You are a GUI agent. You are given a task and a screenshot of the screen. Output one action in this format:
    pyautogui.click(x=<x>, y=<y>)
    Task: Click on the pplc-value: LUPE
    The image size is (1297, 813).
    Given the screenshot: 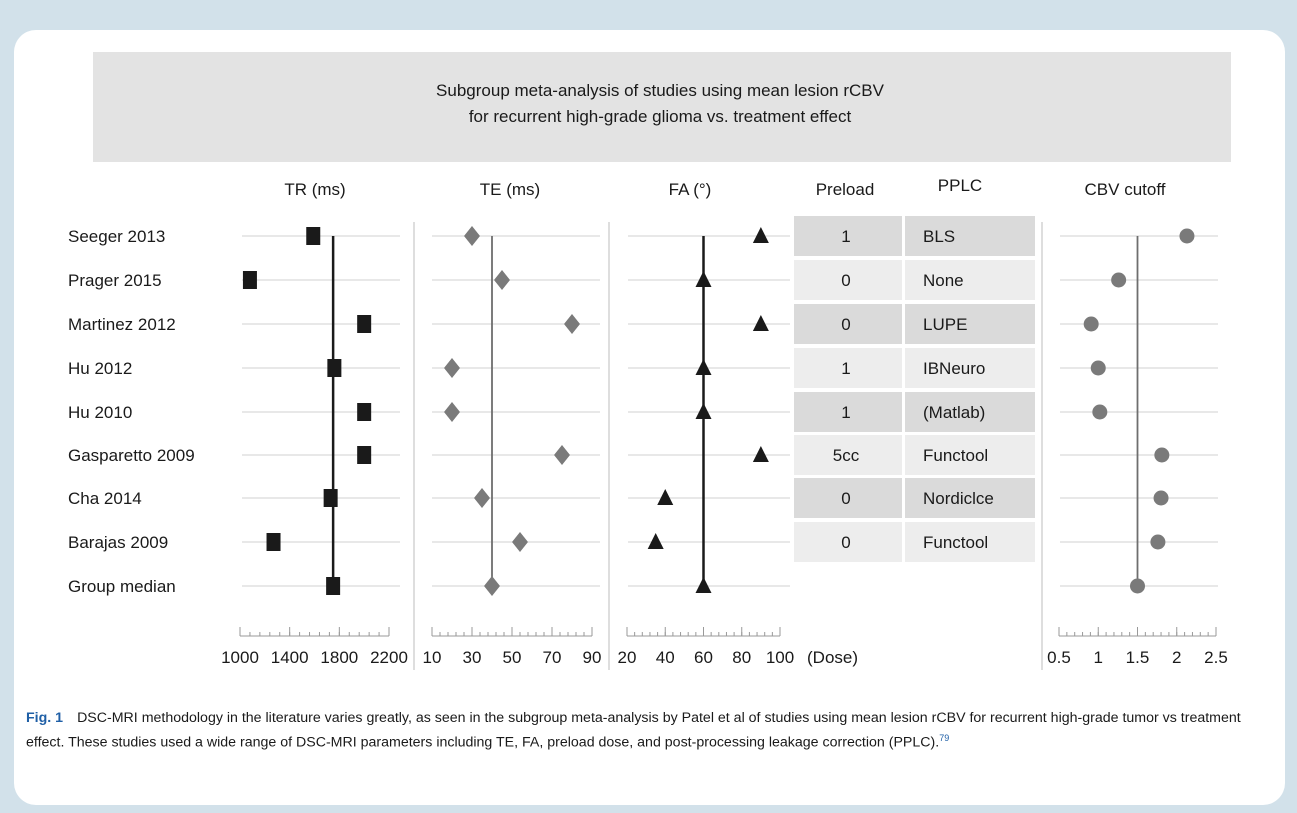 What is the action you would take?
    pyautogui.click(x=945, y=324)
    